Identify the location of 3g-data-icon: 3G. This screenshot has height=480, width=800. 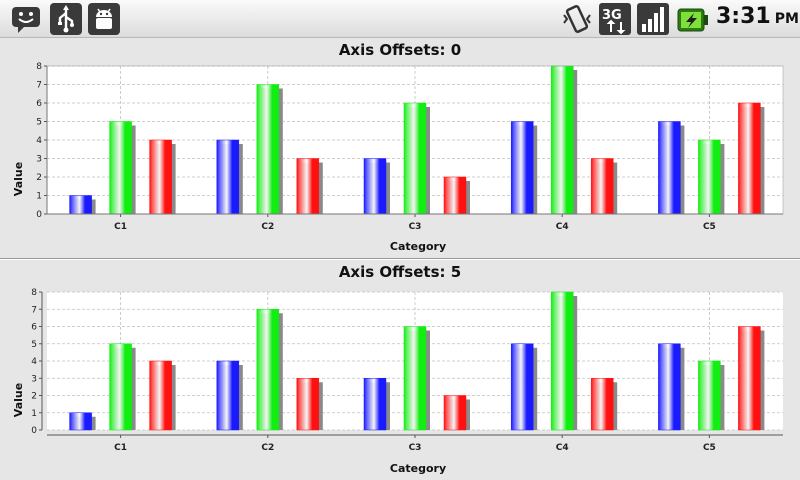
(615, 19).